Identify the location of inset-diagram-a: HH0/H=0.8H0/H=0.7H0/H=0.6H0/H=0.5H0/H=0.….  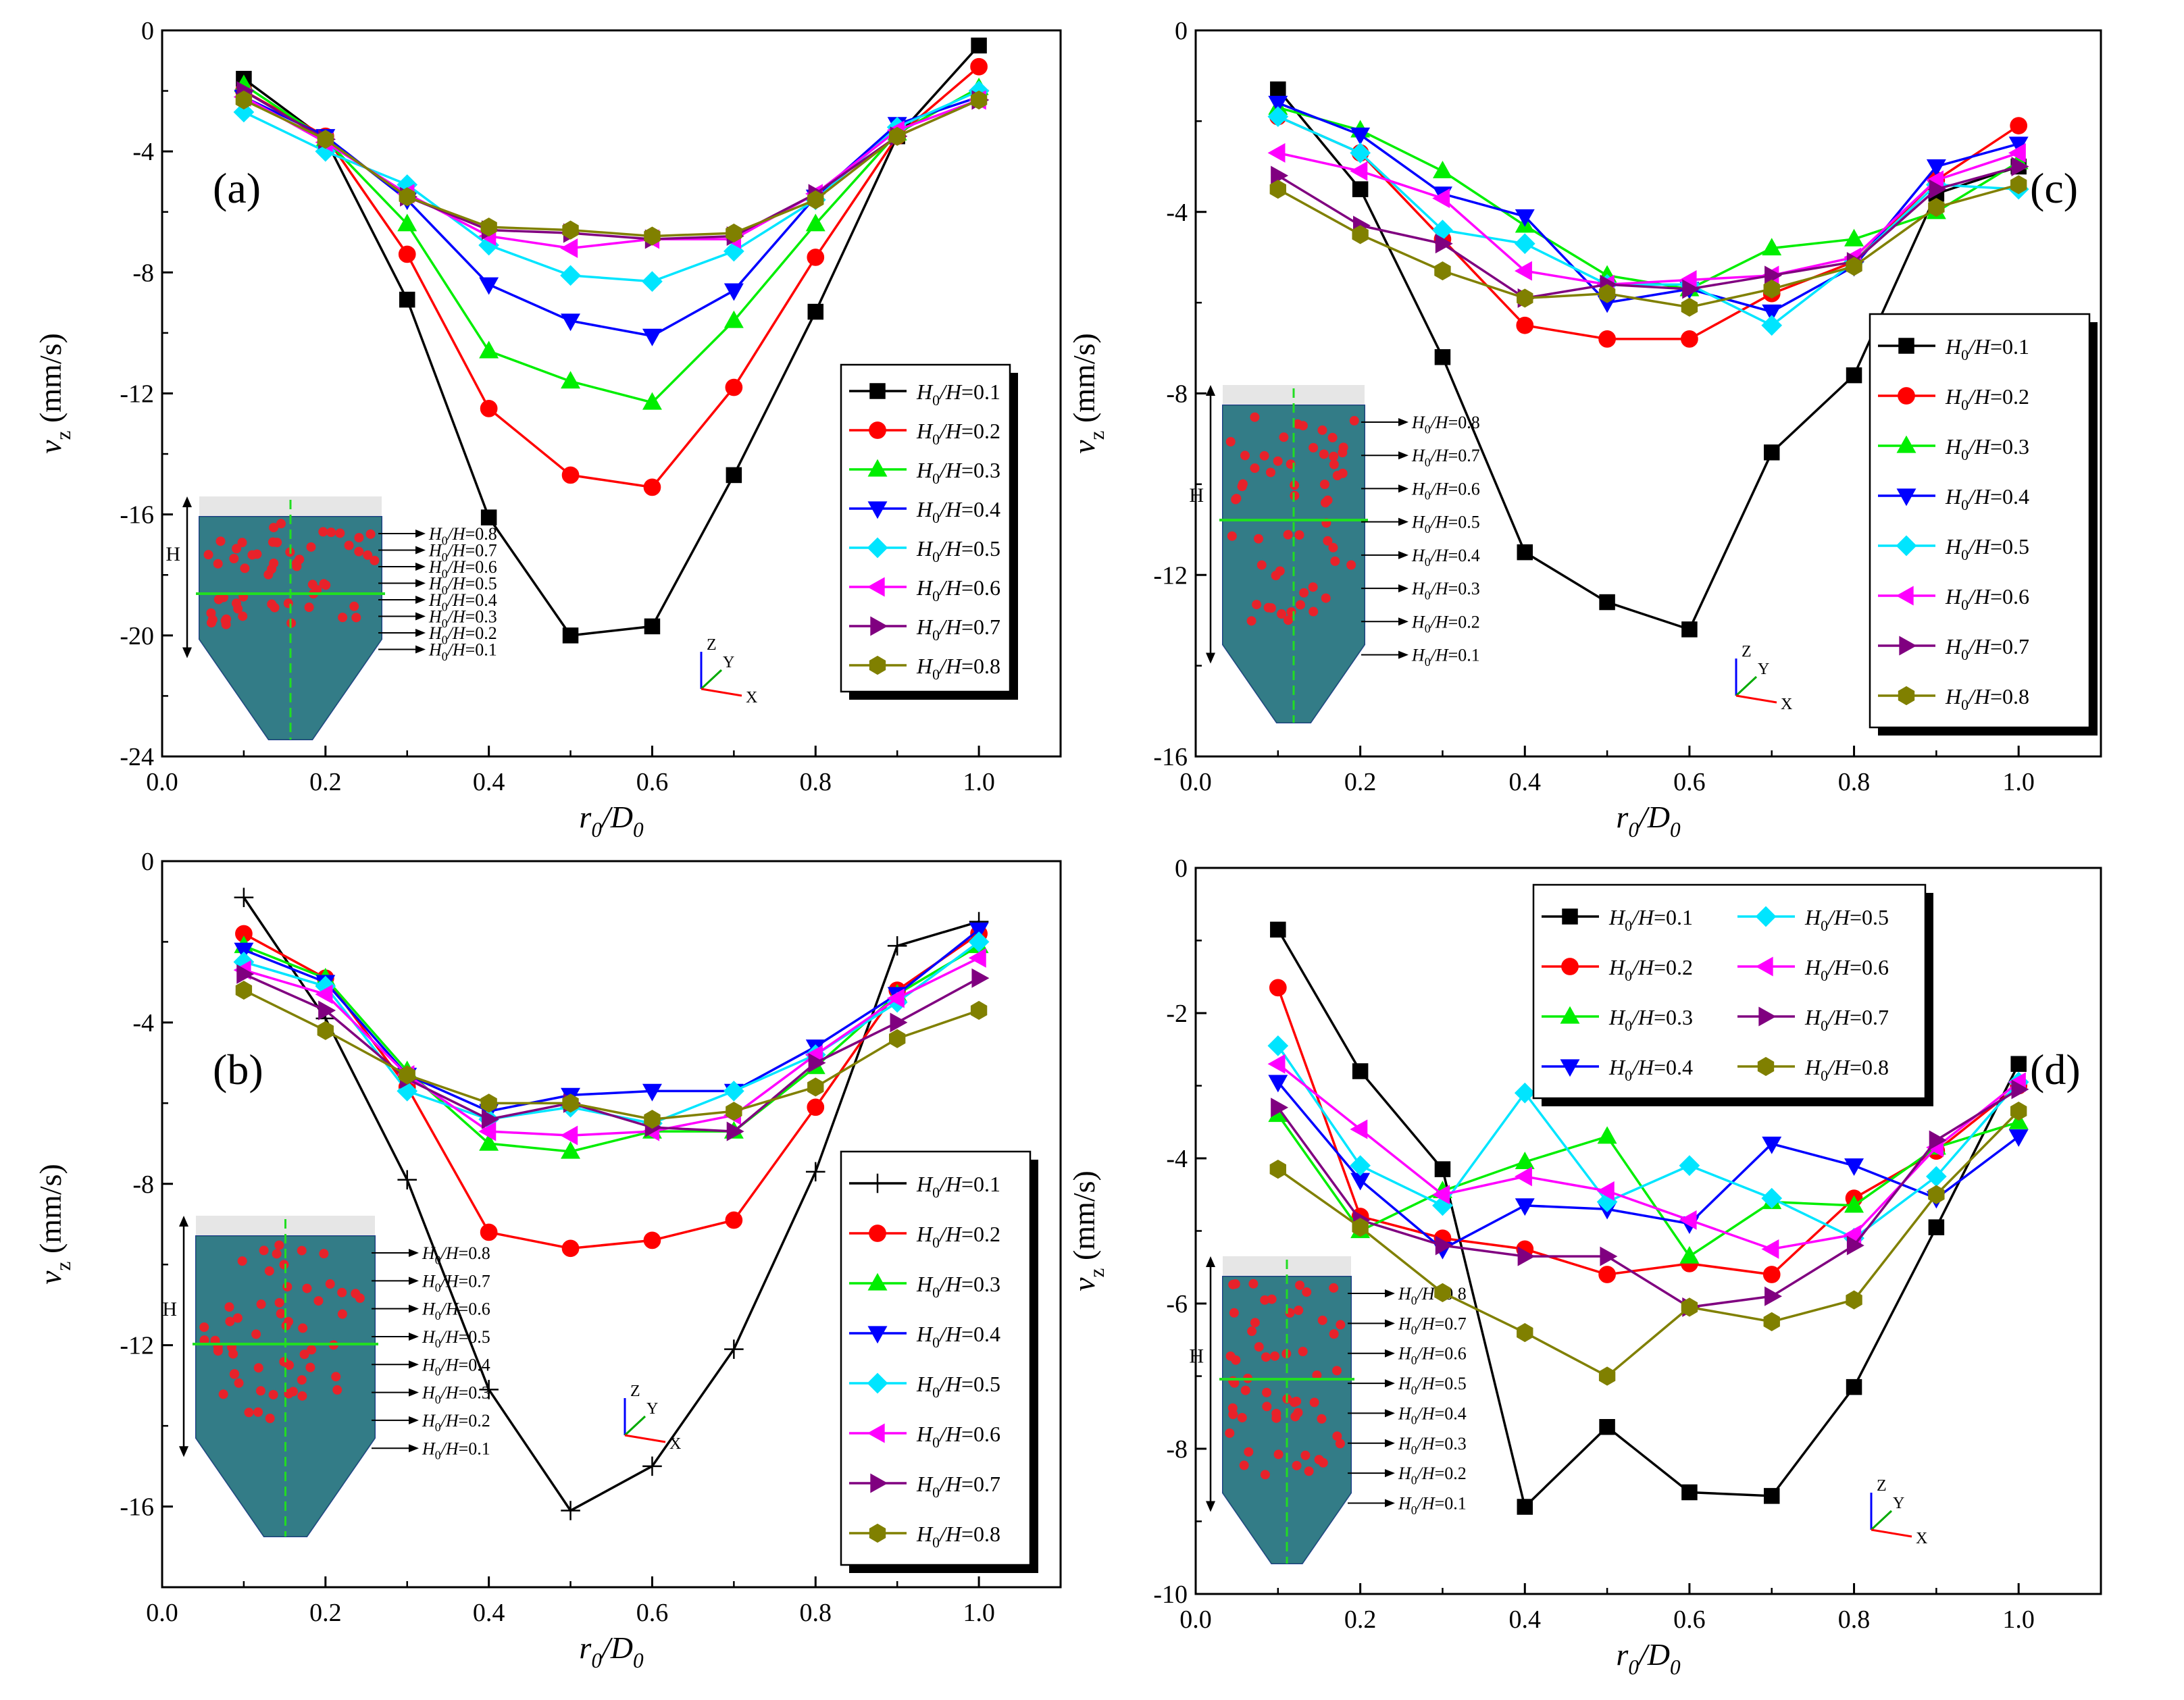
(332, 618).